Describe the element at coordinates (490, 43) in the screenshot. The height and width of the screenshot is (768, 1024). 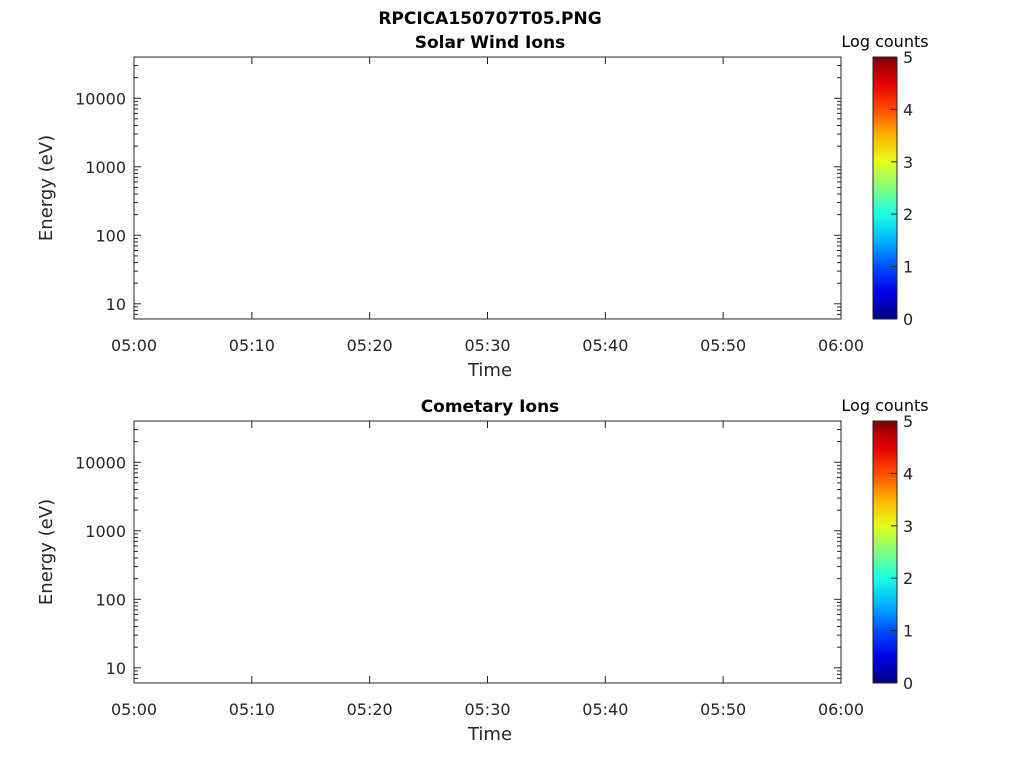
I see `panel-title-solar-wind: Solar Wind Ions` at that location.